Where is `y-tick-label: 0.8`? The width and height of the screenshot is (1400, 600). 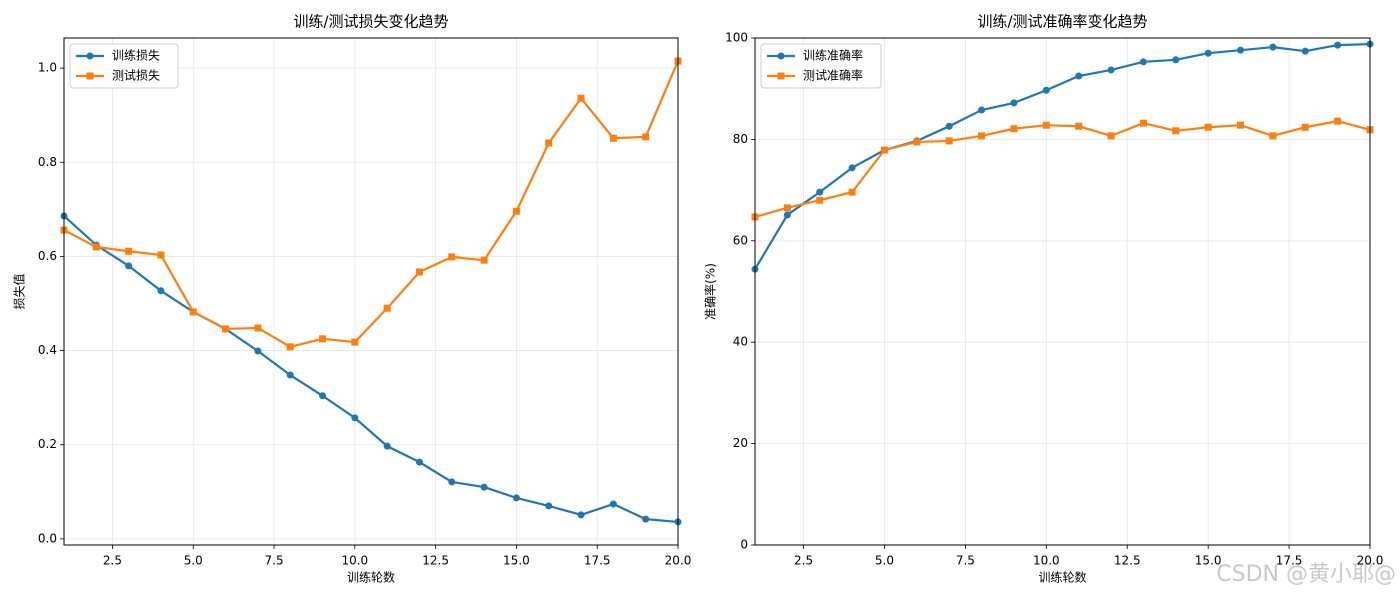
y-tick-label: 0.8 is located at coordinates (47, 162).